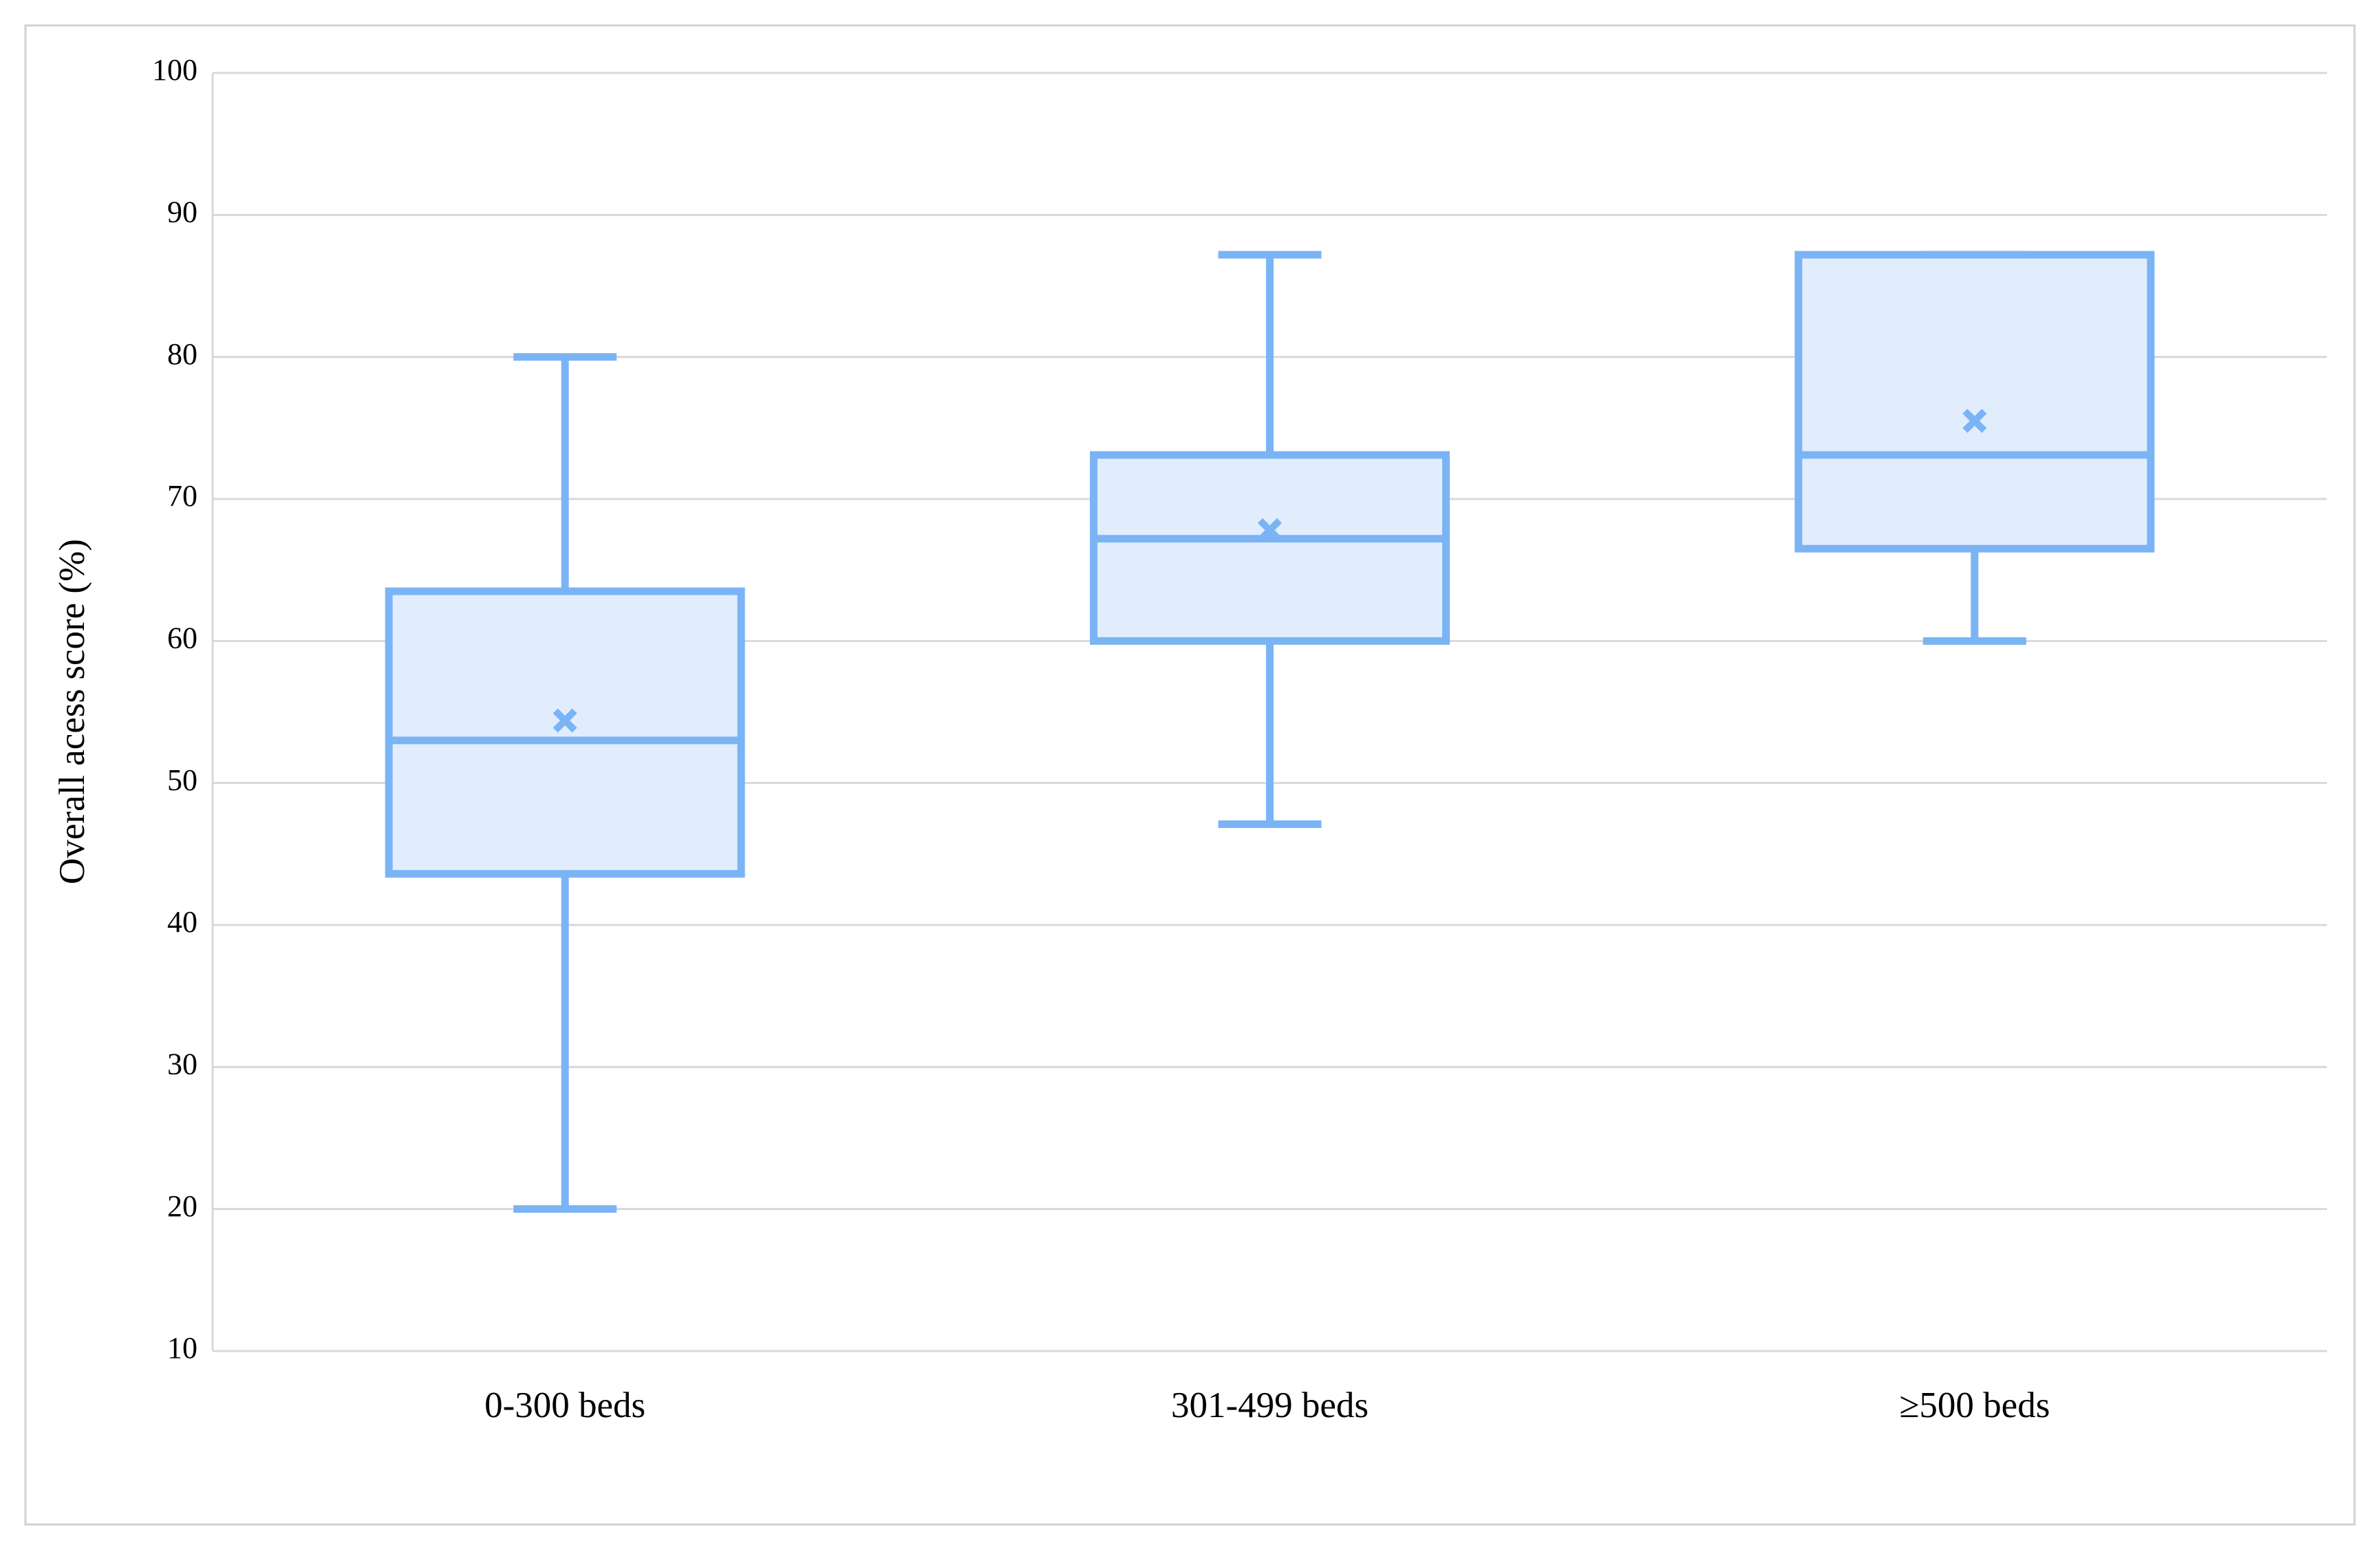  Describe the element at coordinates (182, 1206) in the screenshot. I see `y-tick-label: 20` at that location.